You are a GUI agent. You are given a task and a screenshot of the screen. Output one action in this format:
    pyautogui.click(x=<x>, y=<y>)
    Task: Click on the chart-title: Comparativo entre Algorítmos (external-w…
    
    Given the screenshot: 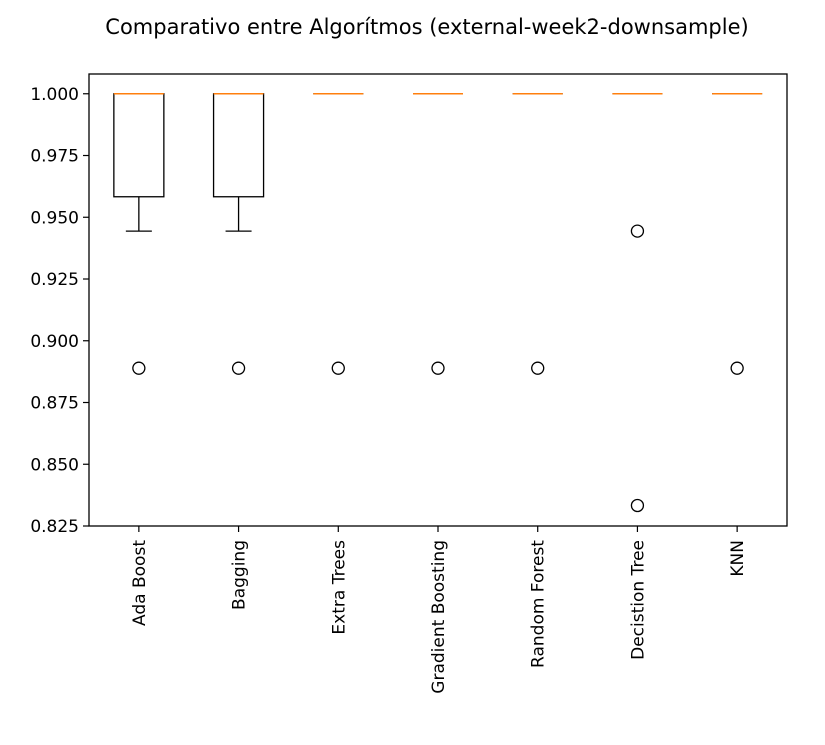 What is the action you would take?
    pyautogui.click(x=426, y=27)
    